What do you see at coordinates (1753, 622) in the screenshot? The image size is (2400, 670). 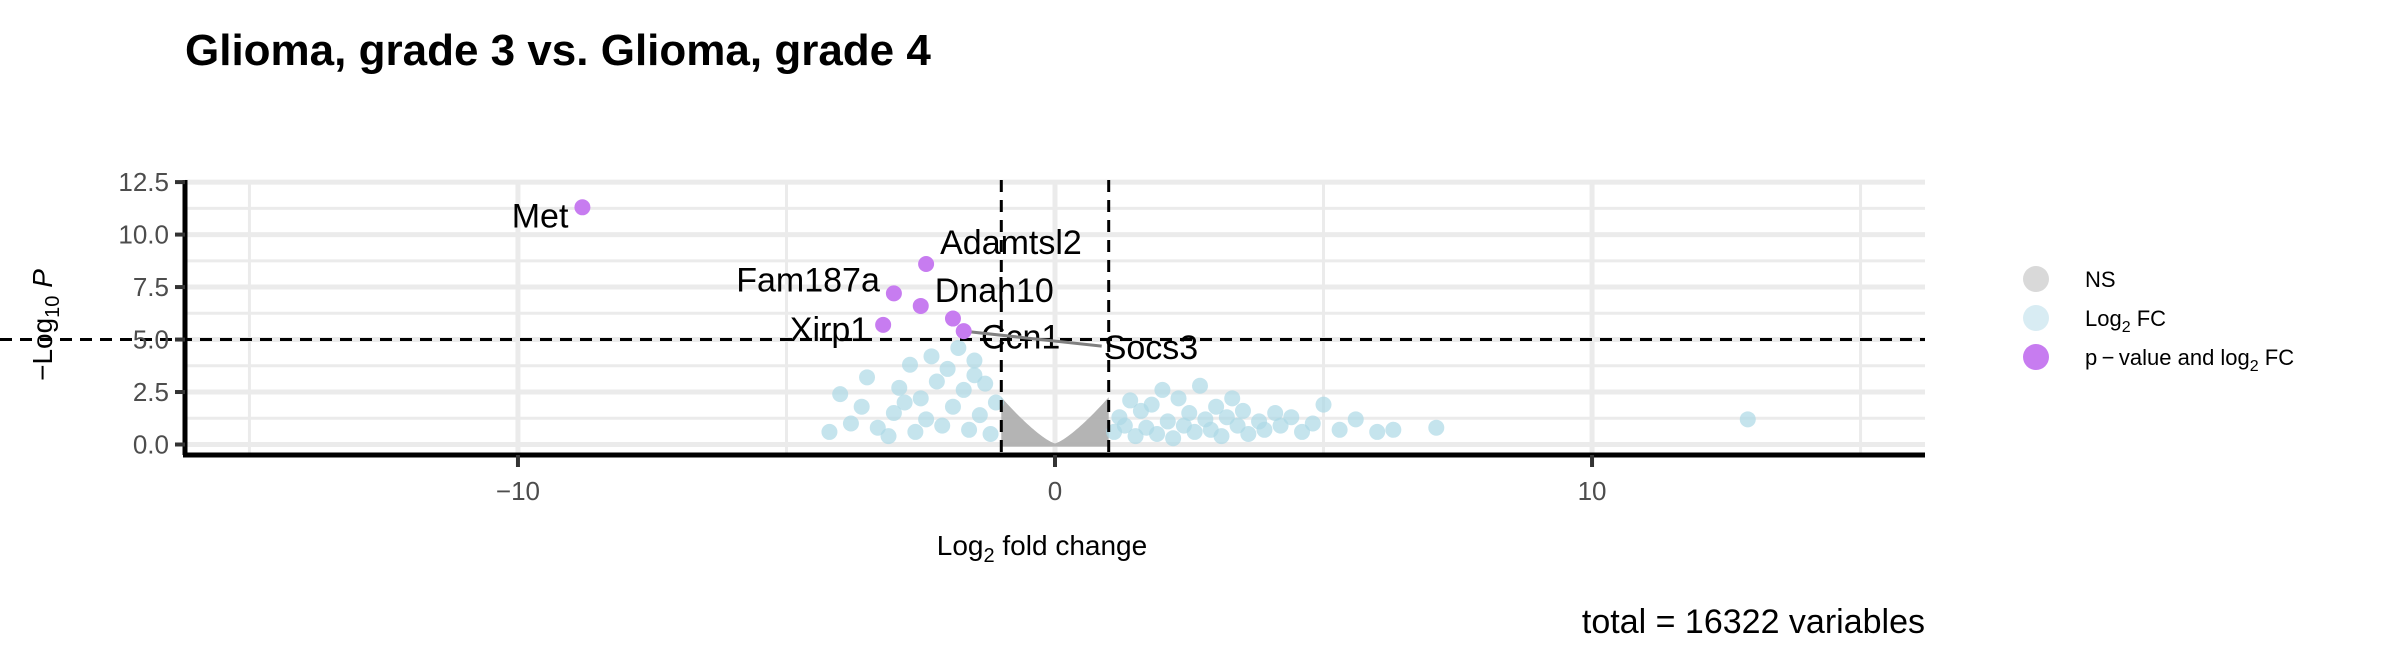 I see `caption: total = 16322 variables` at bounding box center [1753, 622].